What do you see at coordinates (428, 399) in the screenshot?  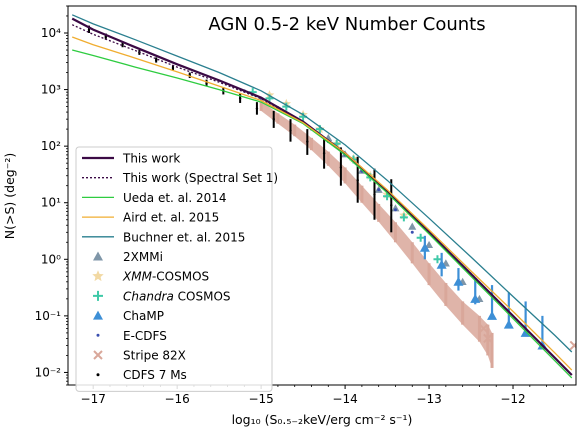 I see `x-tick-label: −13` at bounding box center [428, 399].